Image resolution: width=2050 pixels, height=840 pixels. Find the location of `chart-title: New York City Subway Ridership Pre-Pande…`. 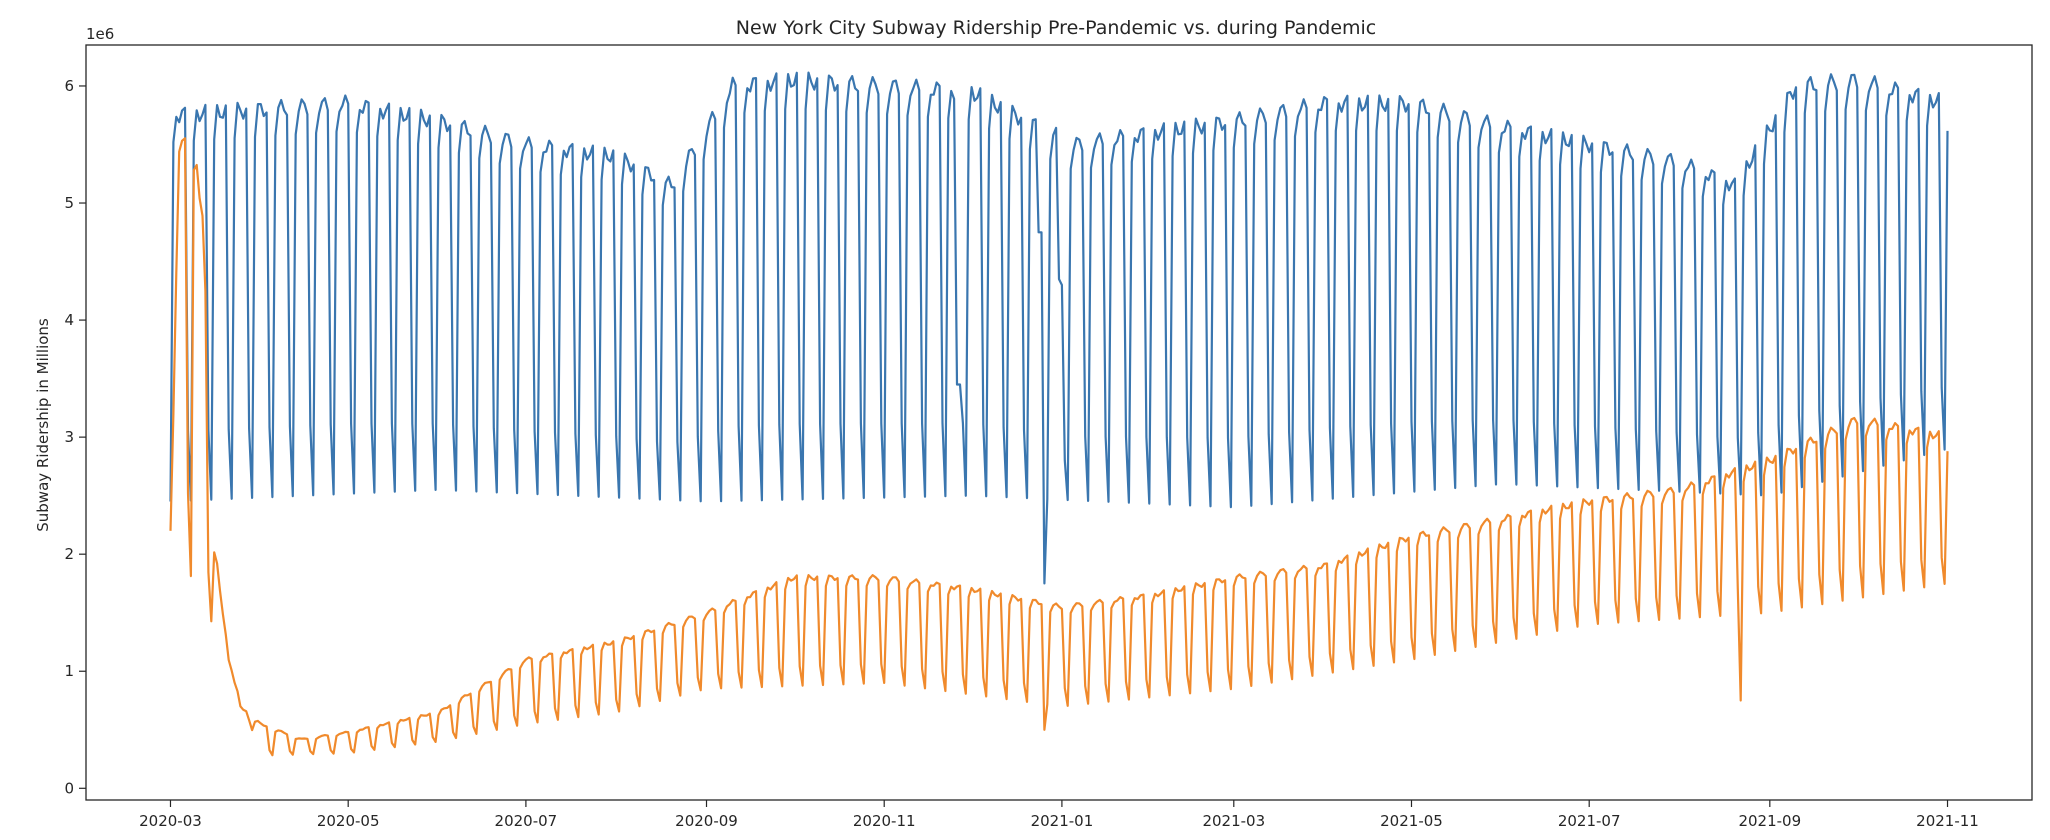

chart-title: New York City Subway Ridership Pre-Pande… is located at coordinates (1056, 28).